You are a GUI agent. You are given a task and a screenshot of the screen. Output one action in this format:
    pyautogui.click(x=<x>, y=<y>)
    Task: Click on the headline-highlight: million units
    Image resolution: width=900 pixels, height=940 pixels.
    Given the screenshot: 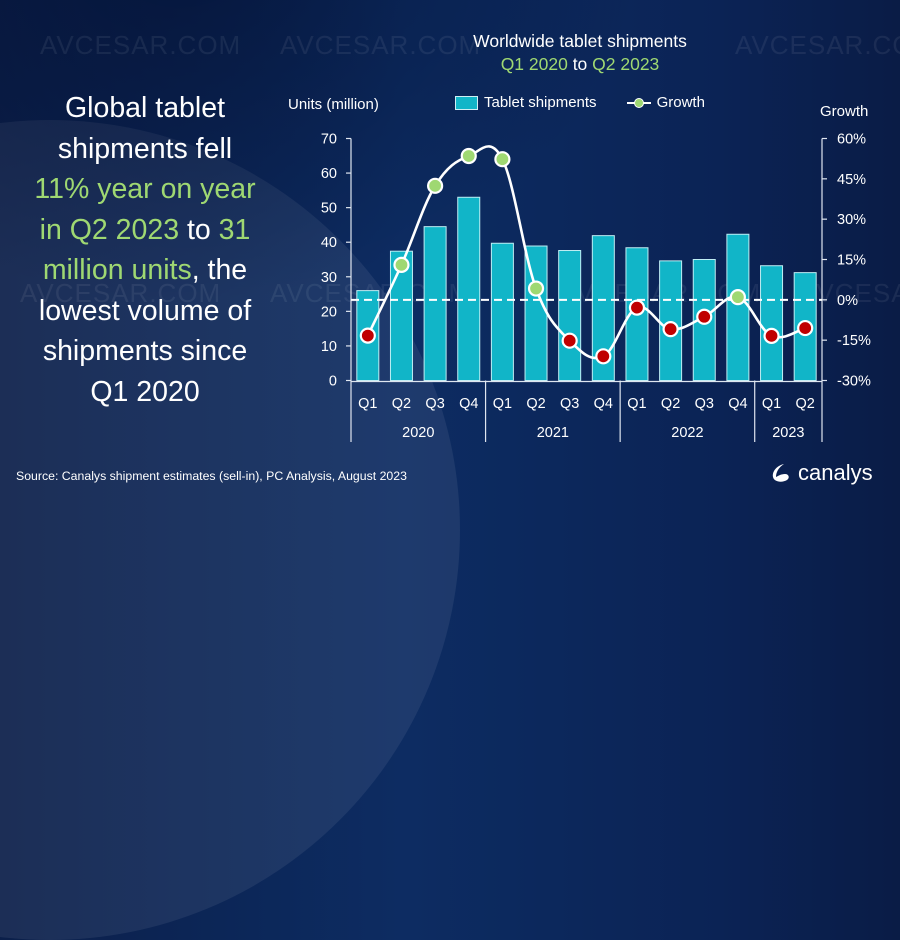 What is the action you would take?
    pyautogui.click(x=117, y=270)
    